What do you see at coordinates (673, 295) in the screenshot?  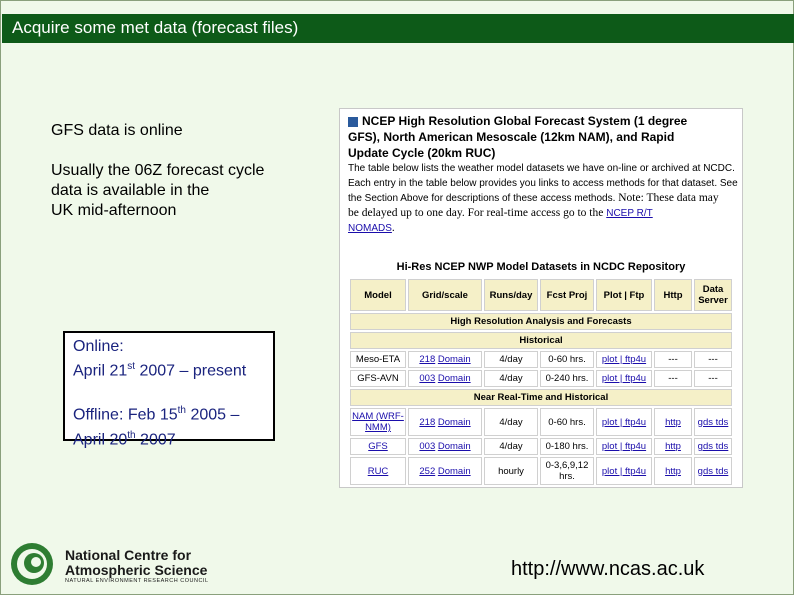 I see `col-header: Http` at bounding box center [673, 295].